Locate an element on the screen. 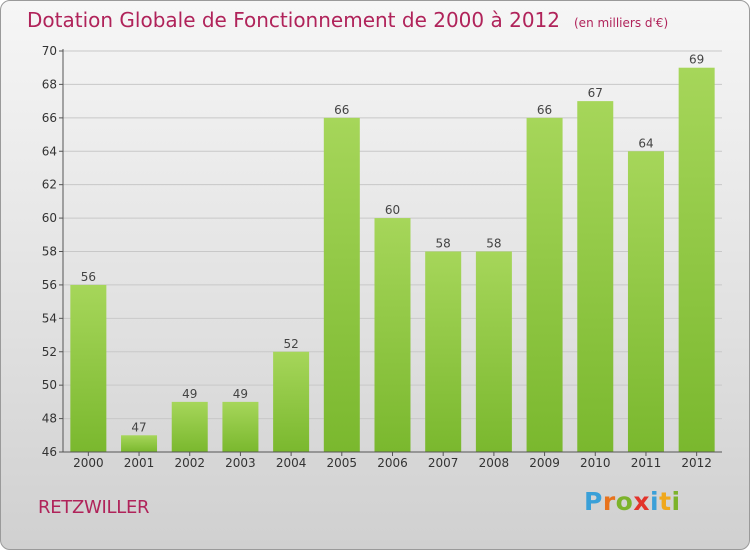 The height and width of the screenshot is (550, 750). bar-2000 is located at coordinates (88, 368).